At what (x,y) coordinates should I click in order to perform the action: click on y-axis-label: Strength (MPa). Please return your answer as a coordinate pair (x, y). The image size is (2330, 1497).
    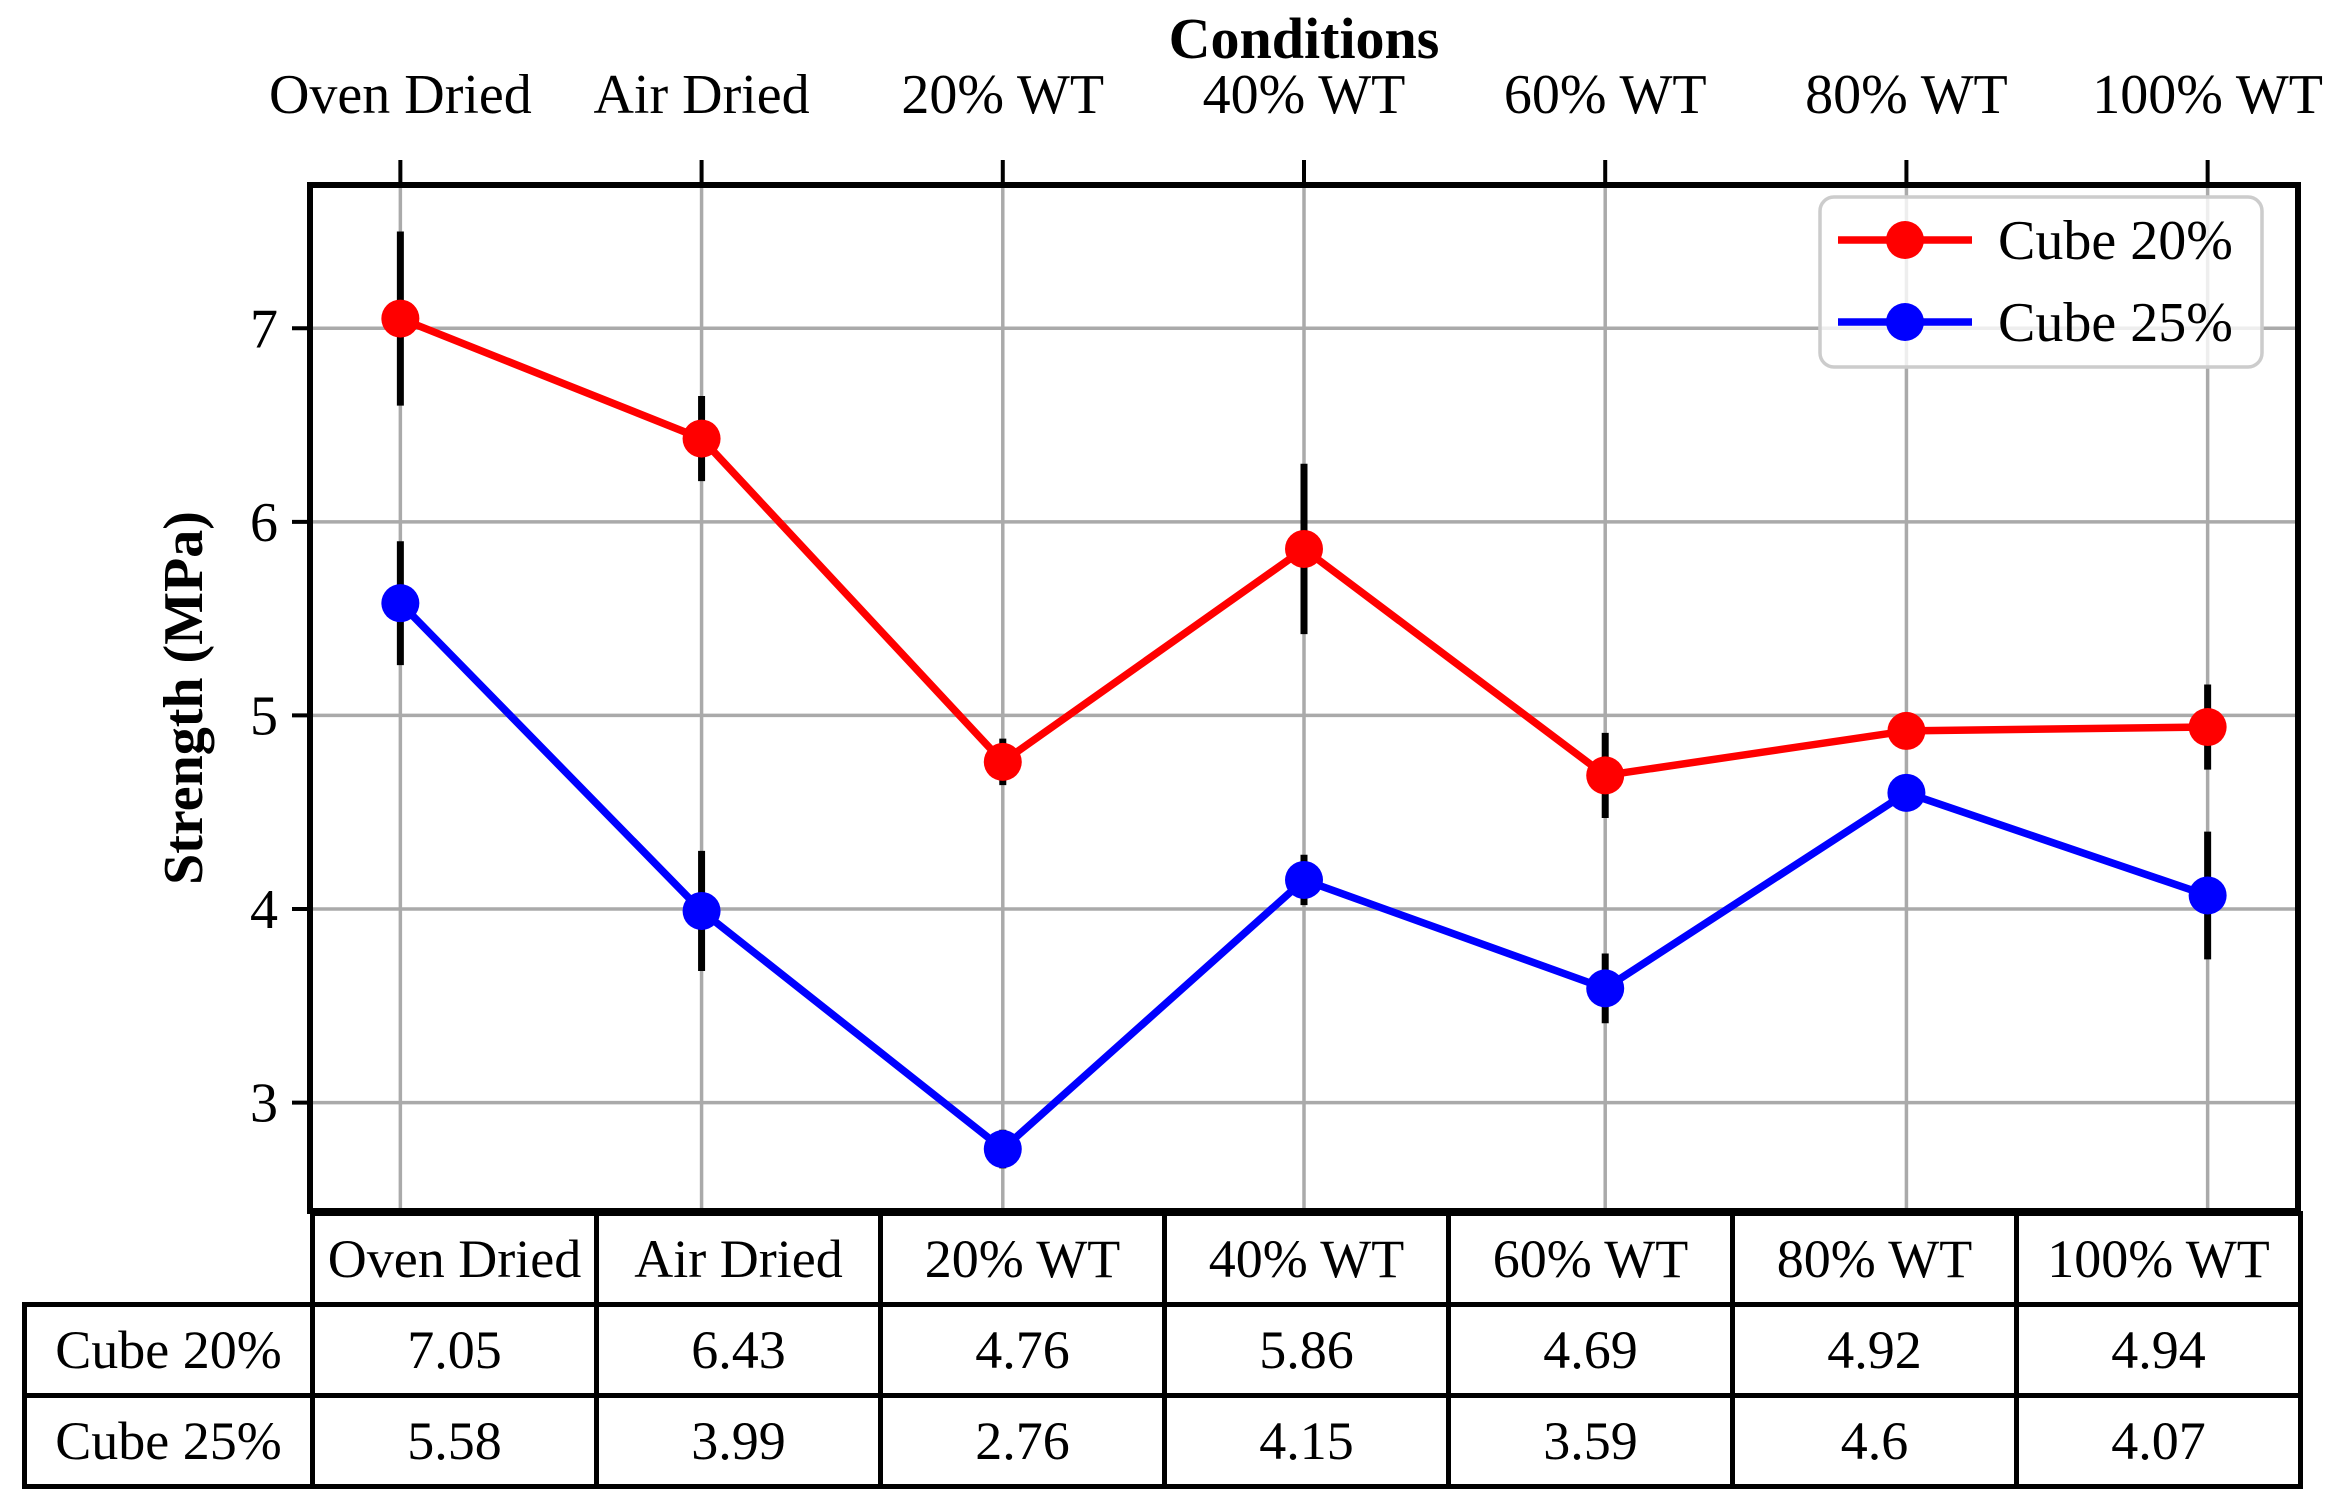
    Looking at the image, I should click on (184, 698).